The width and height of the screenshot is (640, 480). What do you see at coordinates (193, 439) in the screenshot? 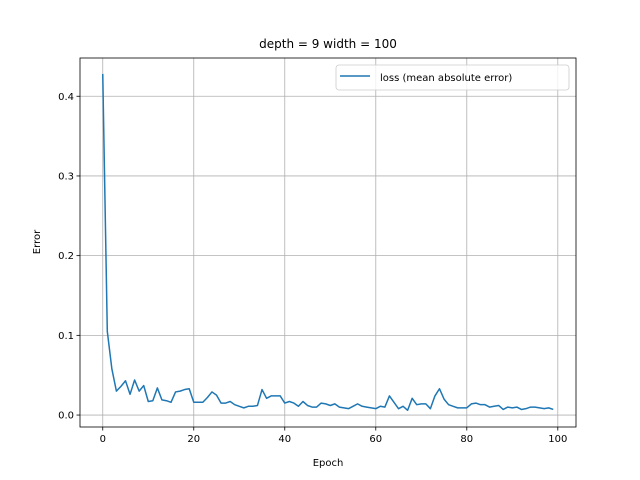
I see `x-tick-label: 20` at bounding box center [193, 439].